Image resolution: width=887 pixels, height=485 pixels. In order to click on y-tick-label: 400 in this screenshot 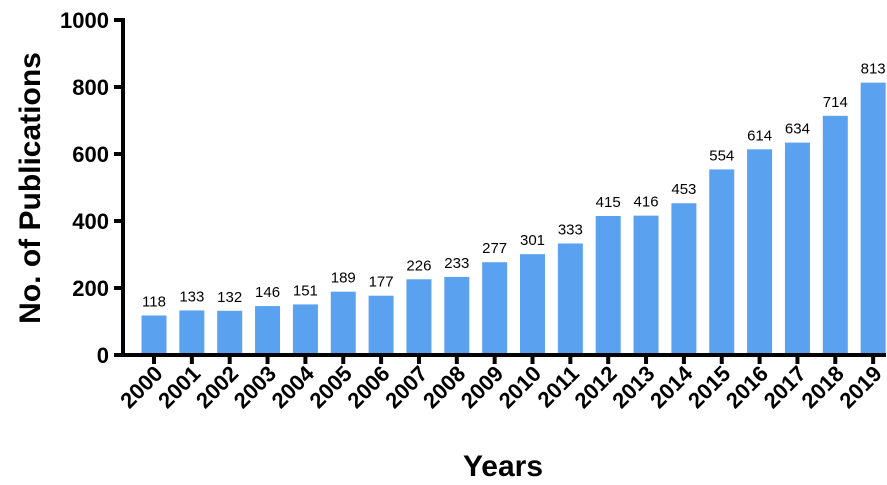, I will do `click(90, 221)`.